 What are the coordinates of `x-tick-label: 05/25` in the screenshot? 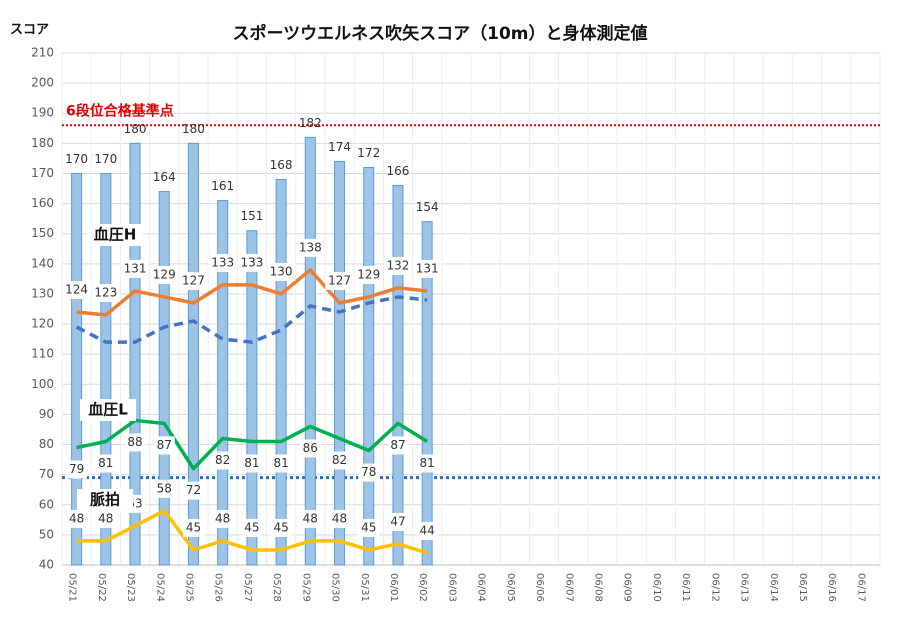 It's located at (188, 587).